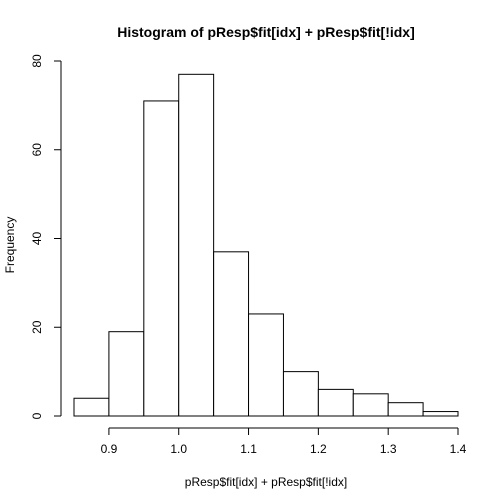 The width and height of the screenshot is (504, 504). Describe the element at coordinates (458, 449) in the screenshot. I see `x-tick-label-5: 1.4` at that location.